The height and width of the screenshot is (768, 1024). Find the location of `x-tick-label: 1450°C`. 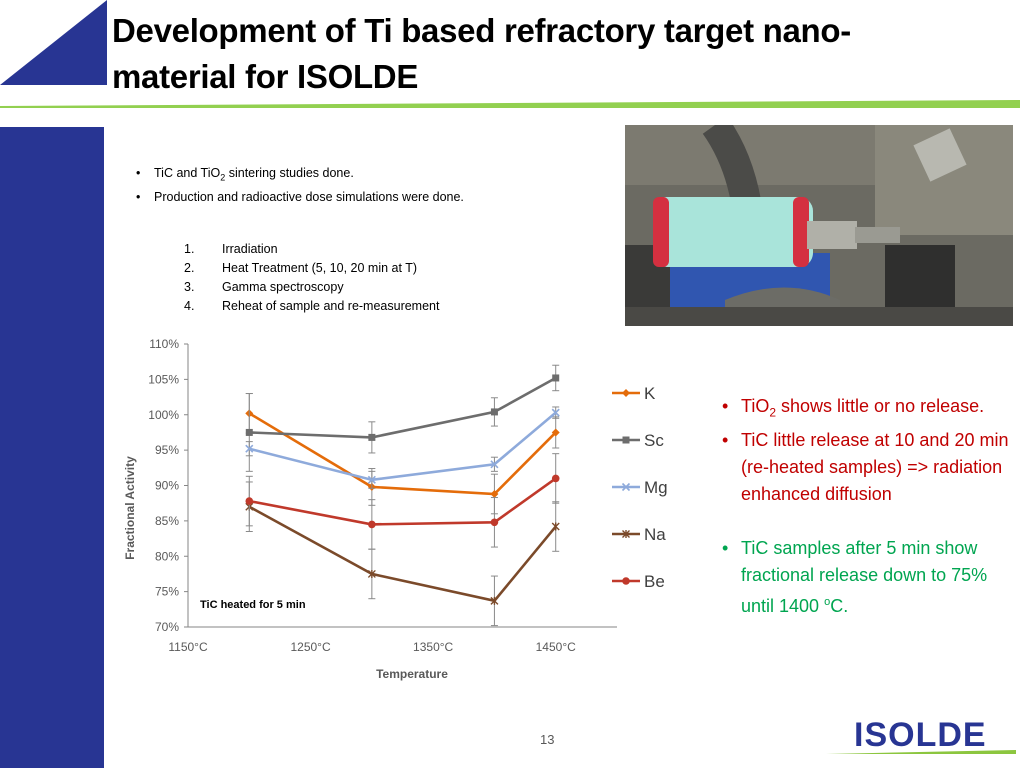

x-tick-label: 1450°C is located at coordinates (556, 647).